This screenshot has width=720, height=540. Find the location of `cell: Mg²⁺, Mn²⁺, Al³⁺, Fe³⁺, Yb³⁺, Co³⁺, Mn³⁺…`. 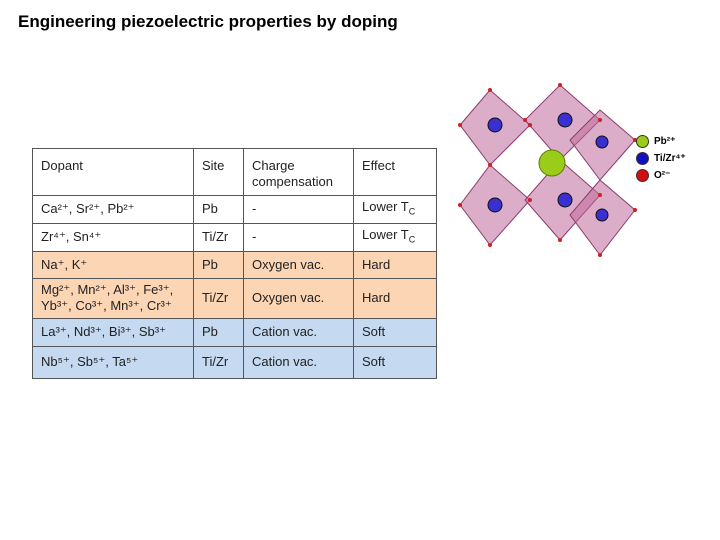

cell: Mg²⁺, Mn²⁺, Al³⁺, Fe³⁺, Yb³⁺, Co³⁺, Mn³⁺… is located at coordinates (113, 298).